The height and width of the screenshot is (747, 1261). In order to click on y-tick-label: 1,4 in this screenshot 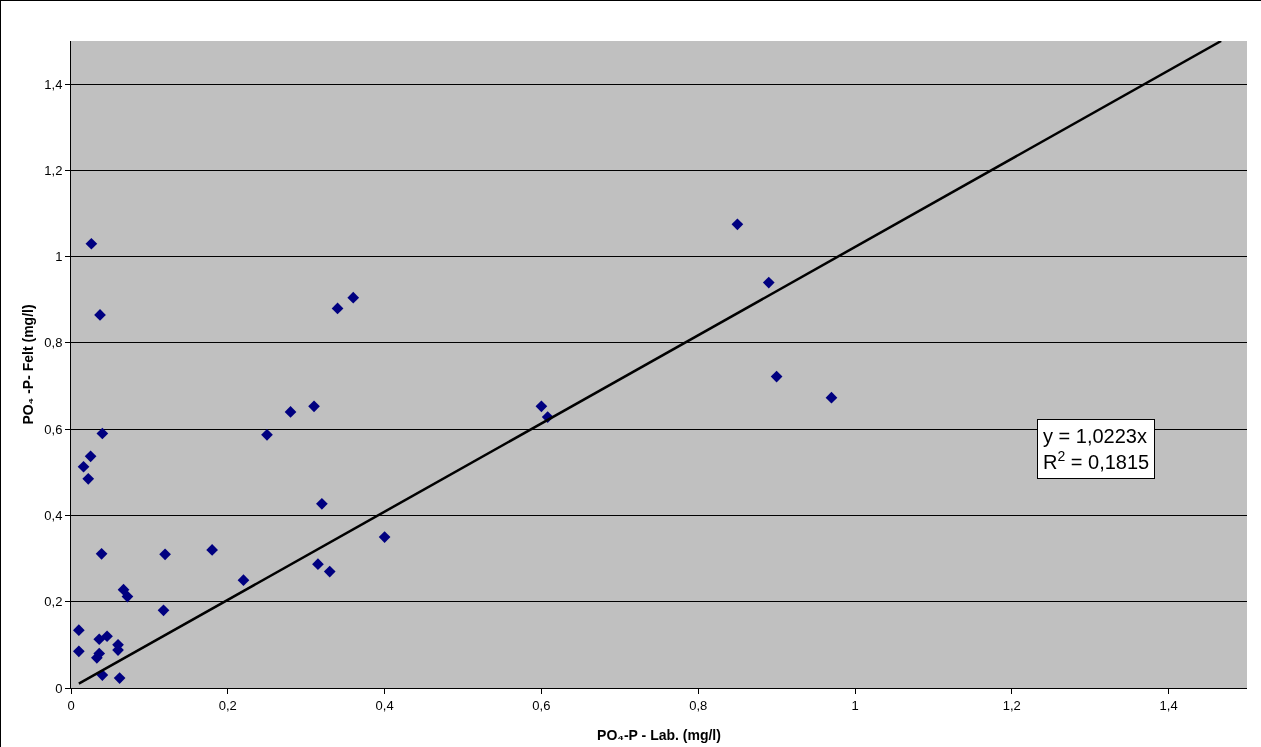, I will do `click(53, 84)`.